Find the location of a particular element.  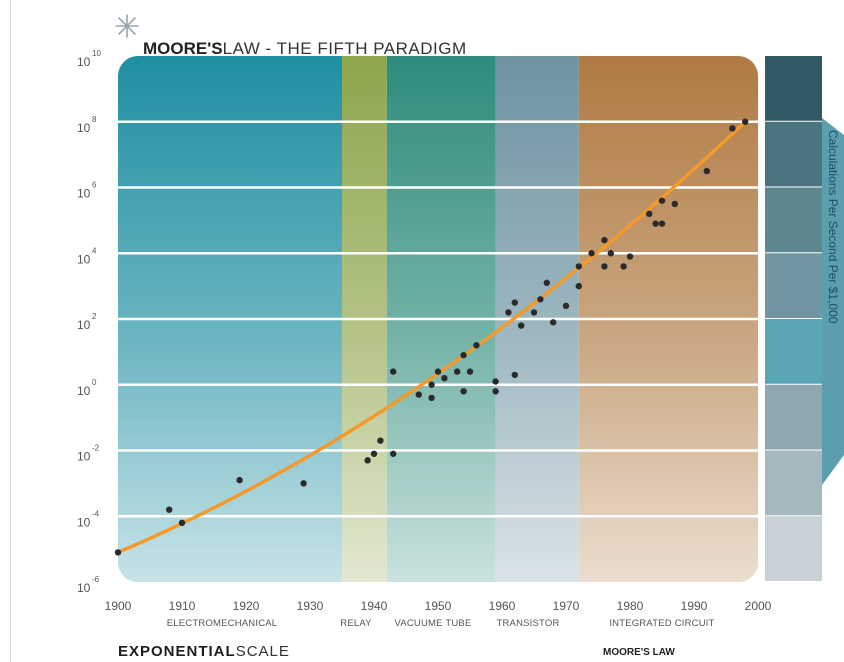

era-label: ELECTROMECHANICAL is located at coordinates (222, 623).